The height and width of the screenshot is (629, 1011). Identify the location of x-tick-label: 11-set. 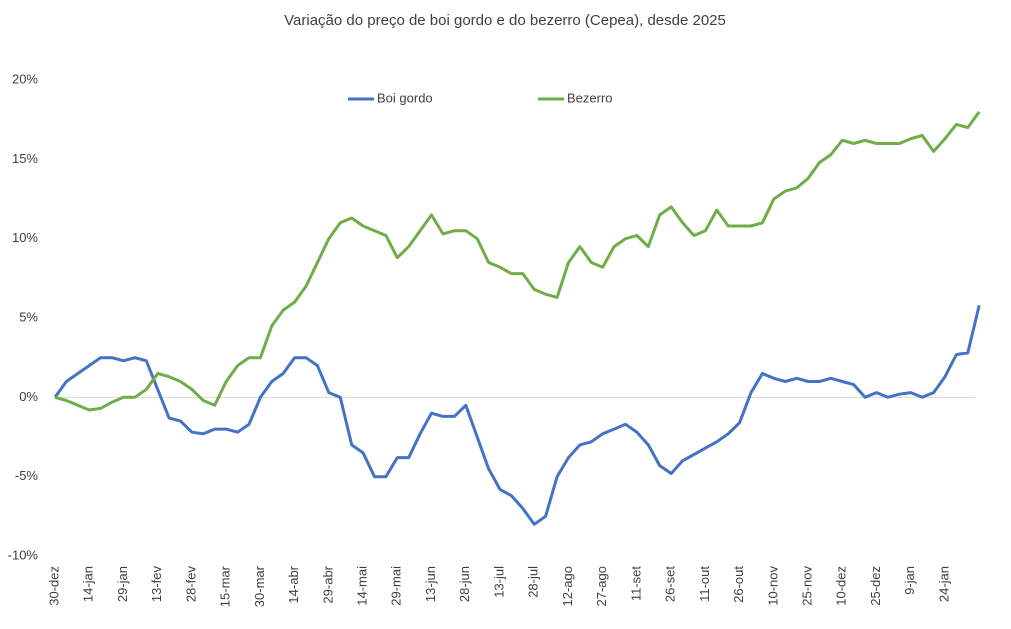
(635, 584).